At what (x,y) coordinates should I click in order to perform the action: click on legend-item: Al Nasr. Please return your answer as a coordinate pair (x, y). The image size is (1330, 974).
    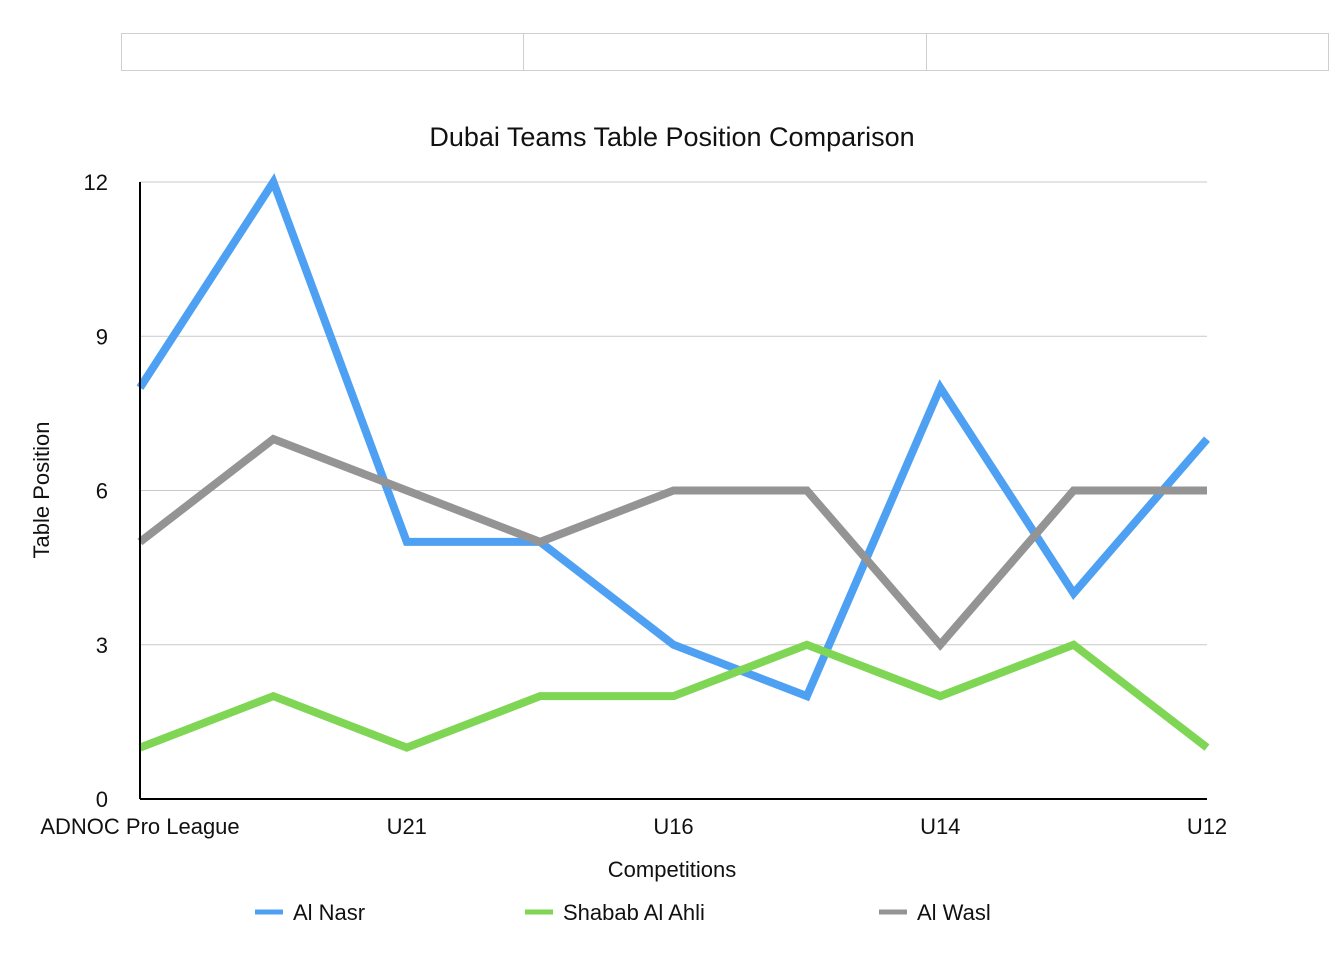
    Looking at the image, I should click on (310, 912).